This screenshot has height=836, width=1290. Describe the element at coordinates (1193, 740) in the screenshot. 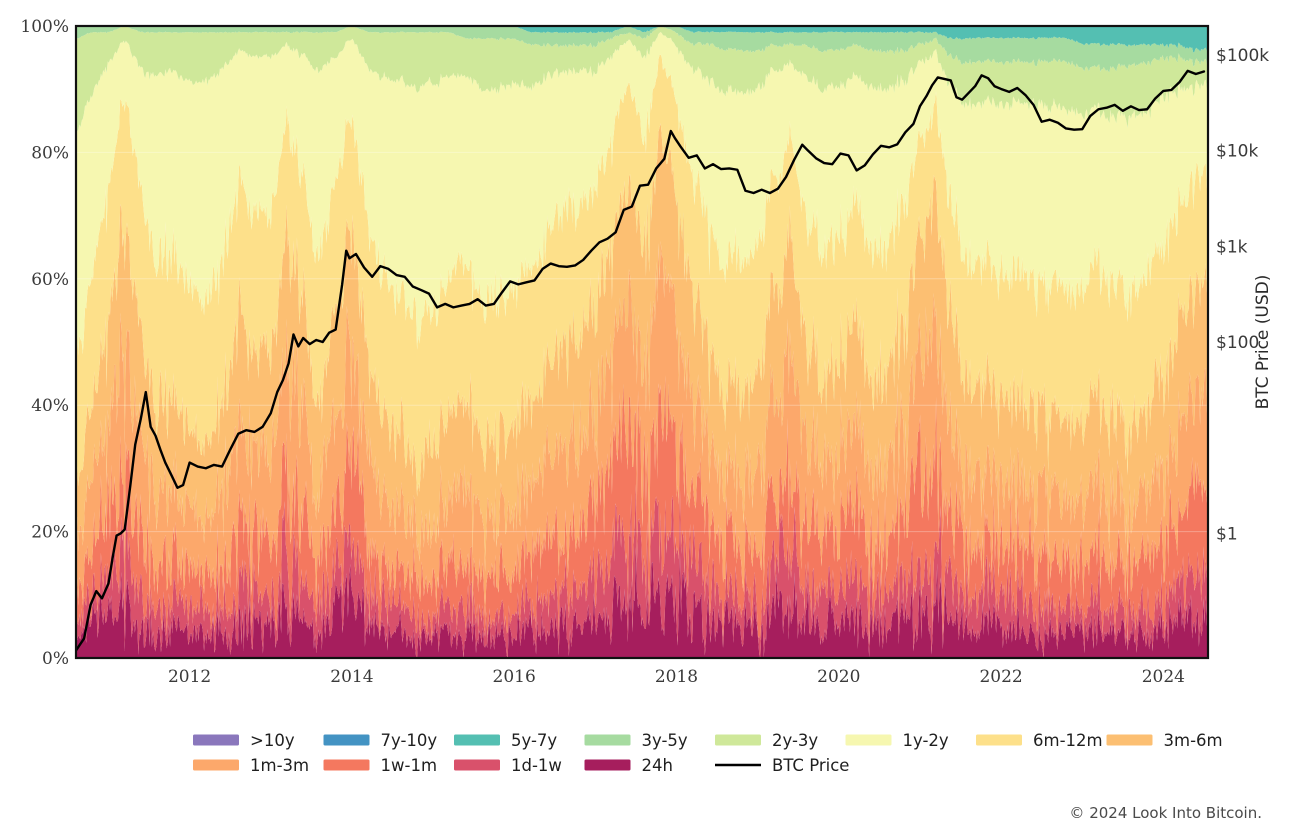

I see `legend-label-3m-6m: 3m-6m` at that location.